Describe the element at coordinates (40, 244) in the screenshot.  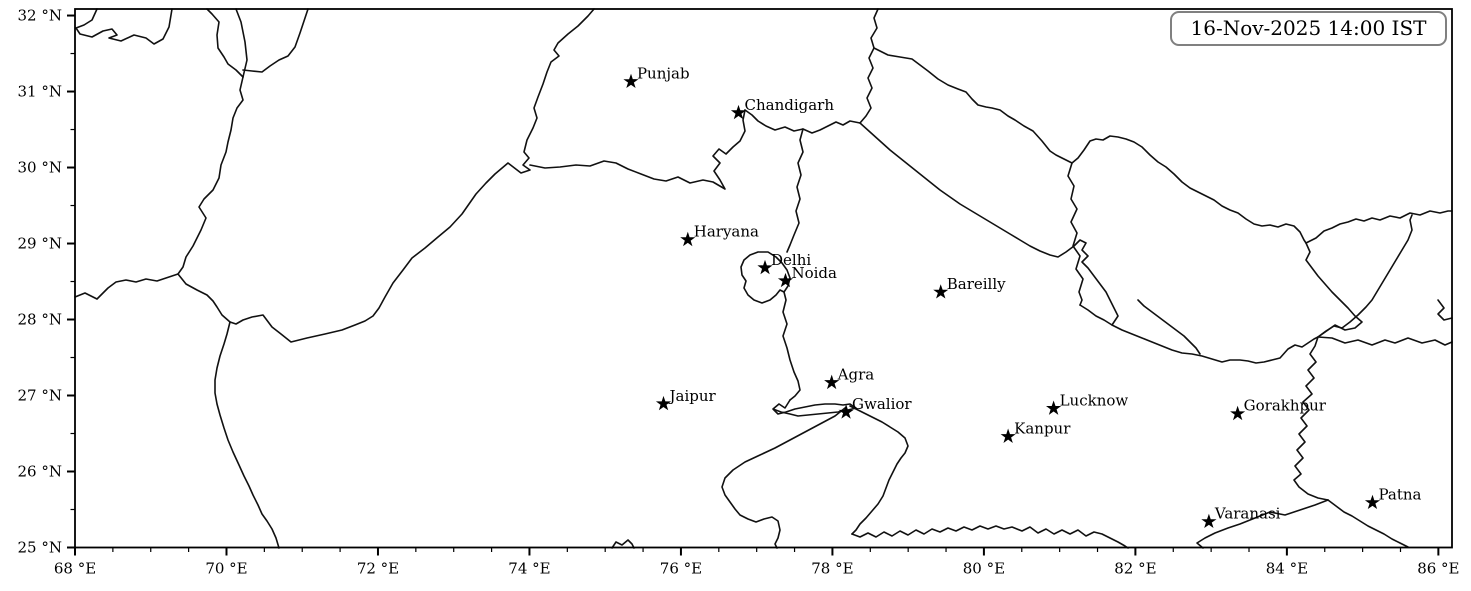
I see `y-tick-label: 29 °N` at that location.